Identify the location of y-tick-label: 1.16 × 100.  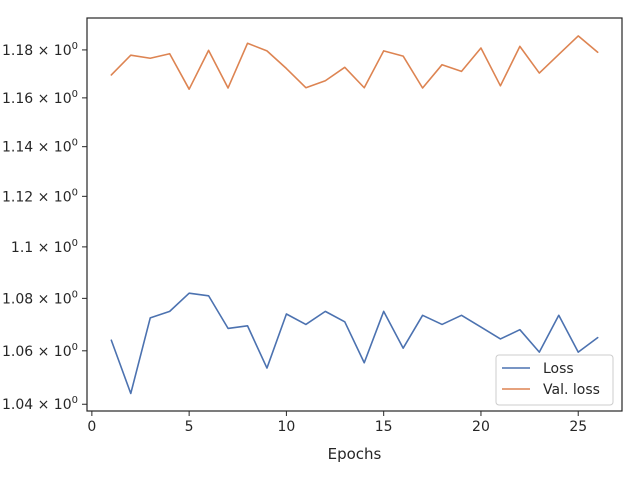
(40, 98).